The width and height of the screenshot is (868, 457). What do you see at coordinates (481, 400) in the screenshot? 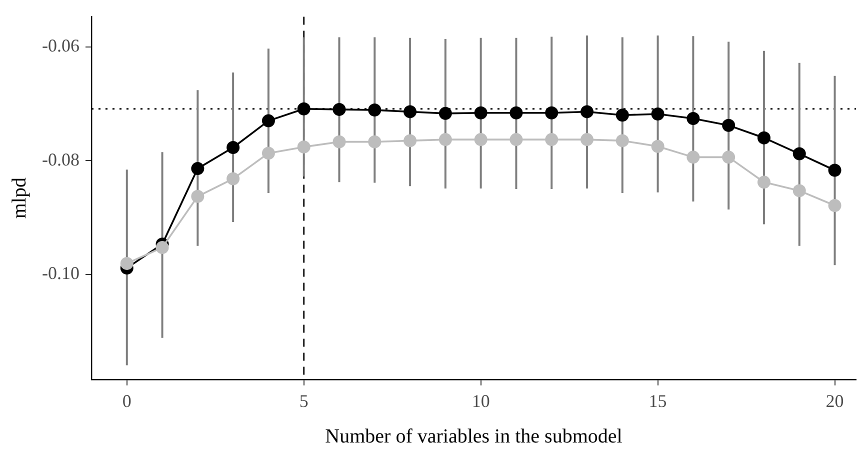
I see `x-tick-label: 10` at bounding box center [481, 400].